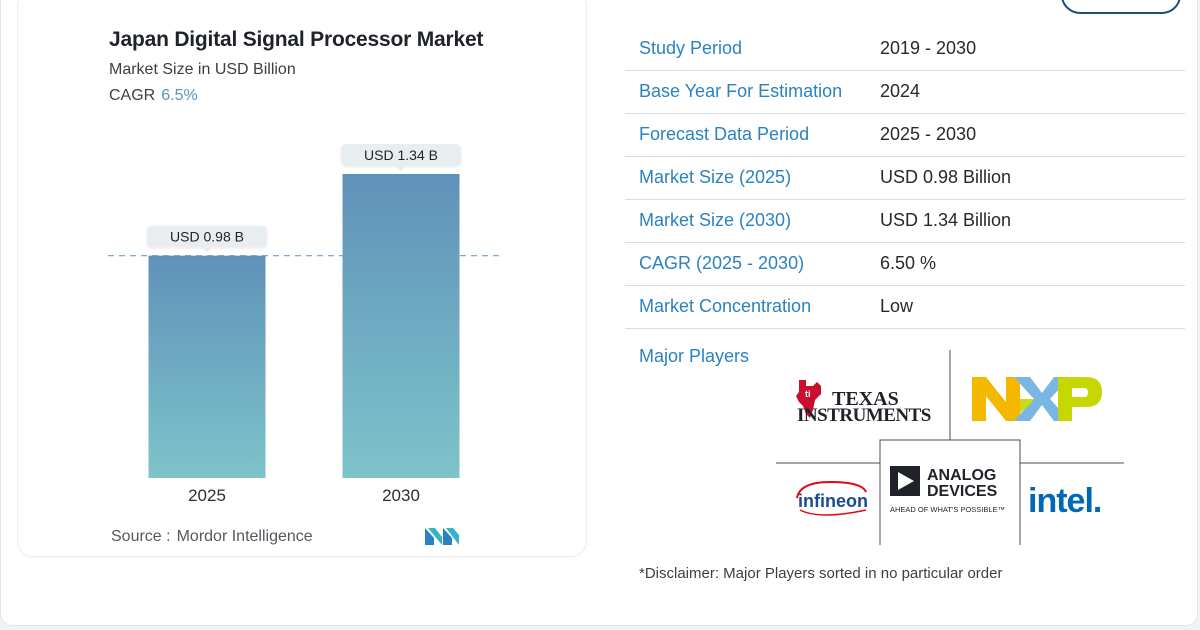 This screenshot has width=1200, height=630. I want to click on source-line: Source : Mordor Intelligence, so click(212, 537).